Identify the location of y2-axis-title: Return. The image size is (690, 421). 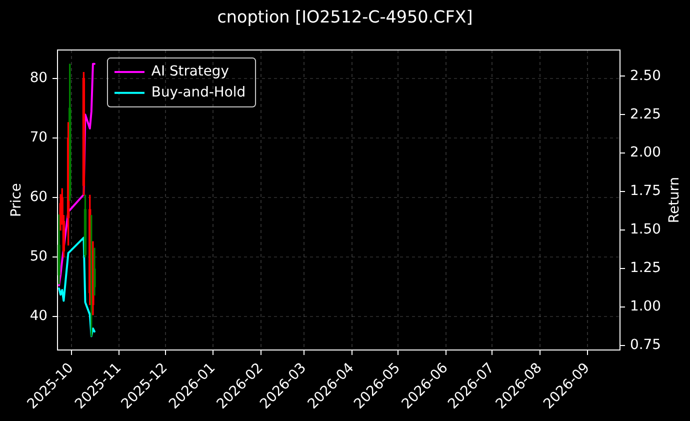
(674, 200).